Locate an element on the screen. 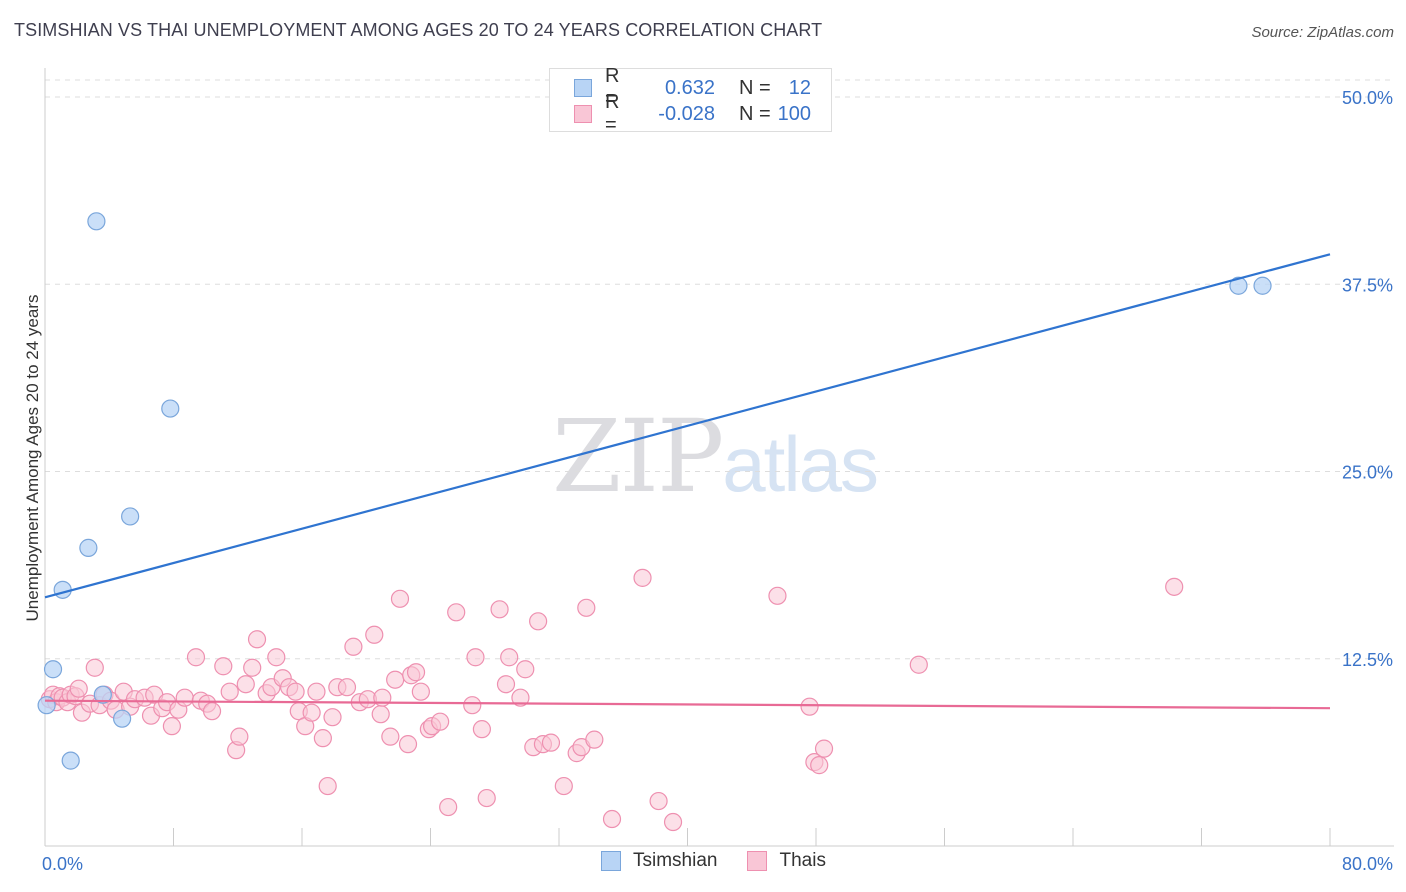 The width and height of the screenshot is (1406, 892). watermark-zip: ZIP is located at coordinates (638, 456).